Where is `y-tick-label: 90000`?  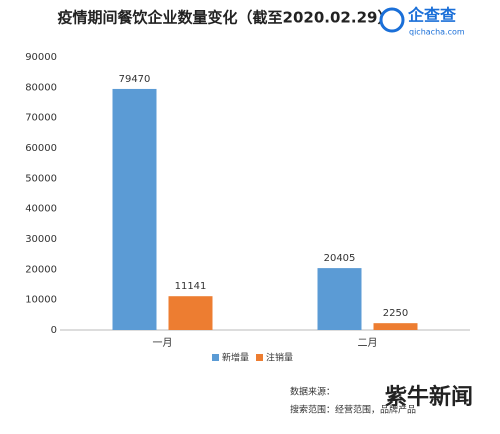
y-tick-label: 90000 is located at coordinates (41, 57).